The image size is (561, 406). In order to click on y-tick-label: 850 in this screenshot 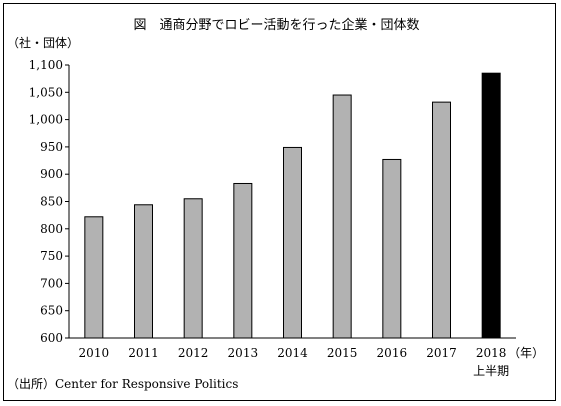, I will do `click(51, 202)`.